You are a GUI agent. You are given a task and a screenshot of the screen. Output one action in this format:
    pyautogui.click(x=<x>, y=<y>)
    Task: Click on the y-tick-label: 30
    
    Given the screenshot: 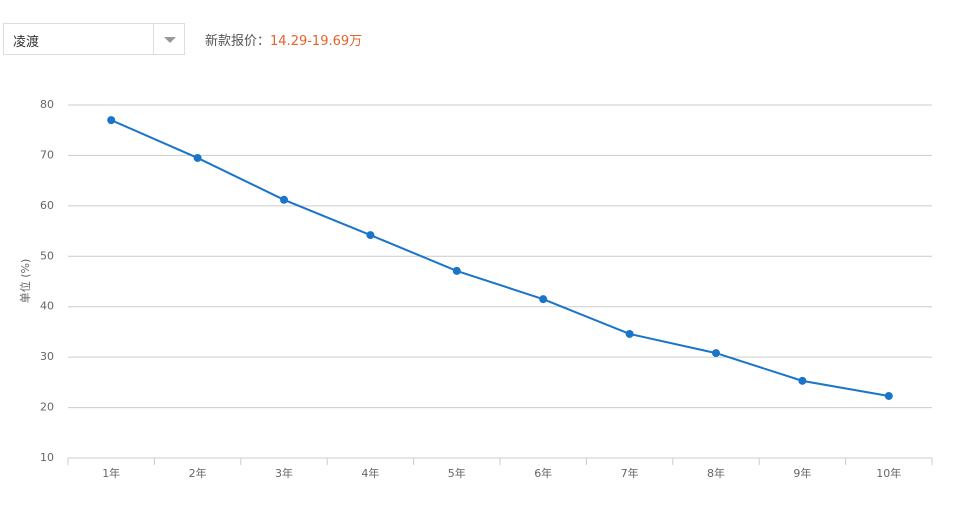 What is the action you would take?
    pyautogui.click(x=47, y=356)
    